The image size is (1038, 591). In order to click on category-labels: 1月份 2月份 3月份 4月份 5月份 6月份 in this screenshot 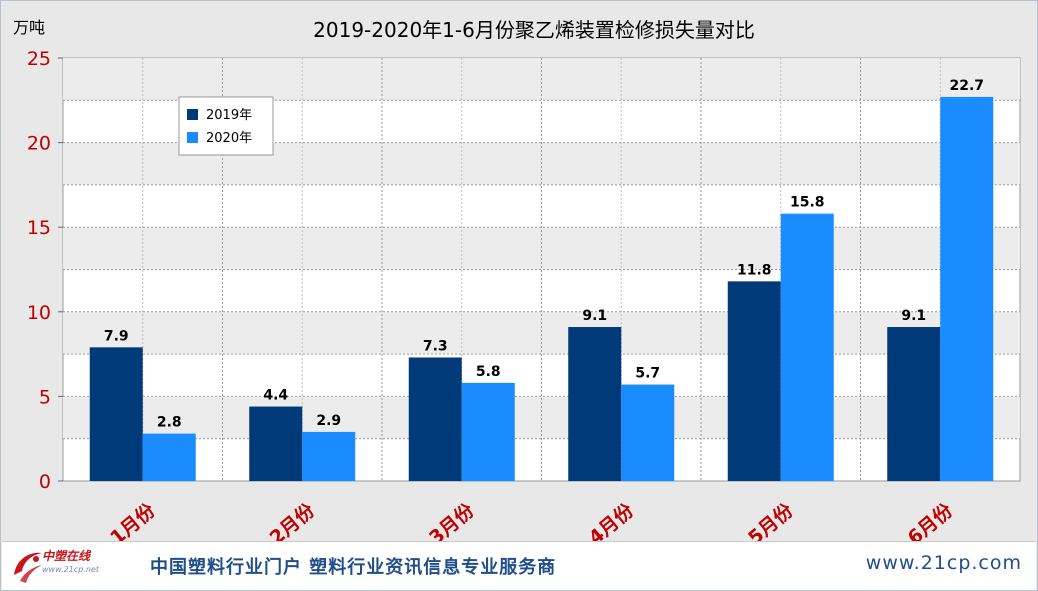, I will do `click(532, 519)`.